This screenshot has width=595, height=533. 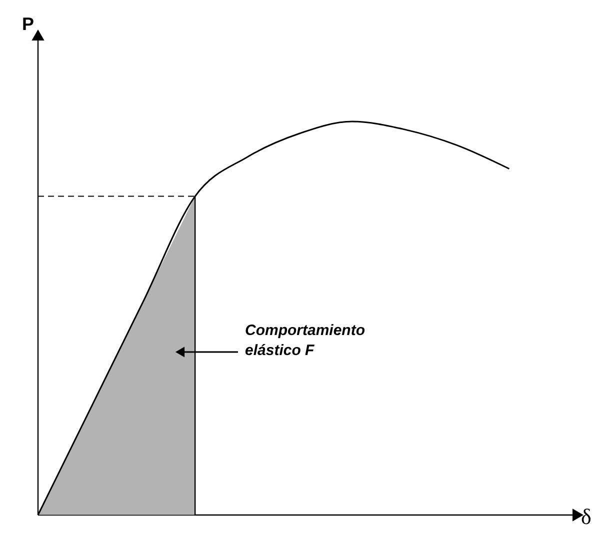 What do you see at coordinates (586, 516) in the screenshot?
I see `x-axis-title: δ` at bounding box center [586, 516].